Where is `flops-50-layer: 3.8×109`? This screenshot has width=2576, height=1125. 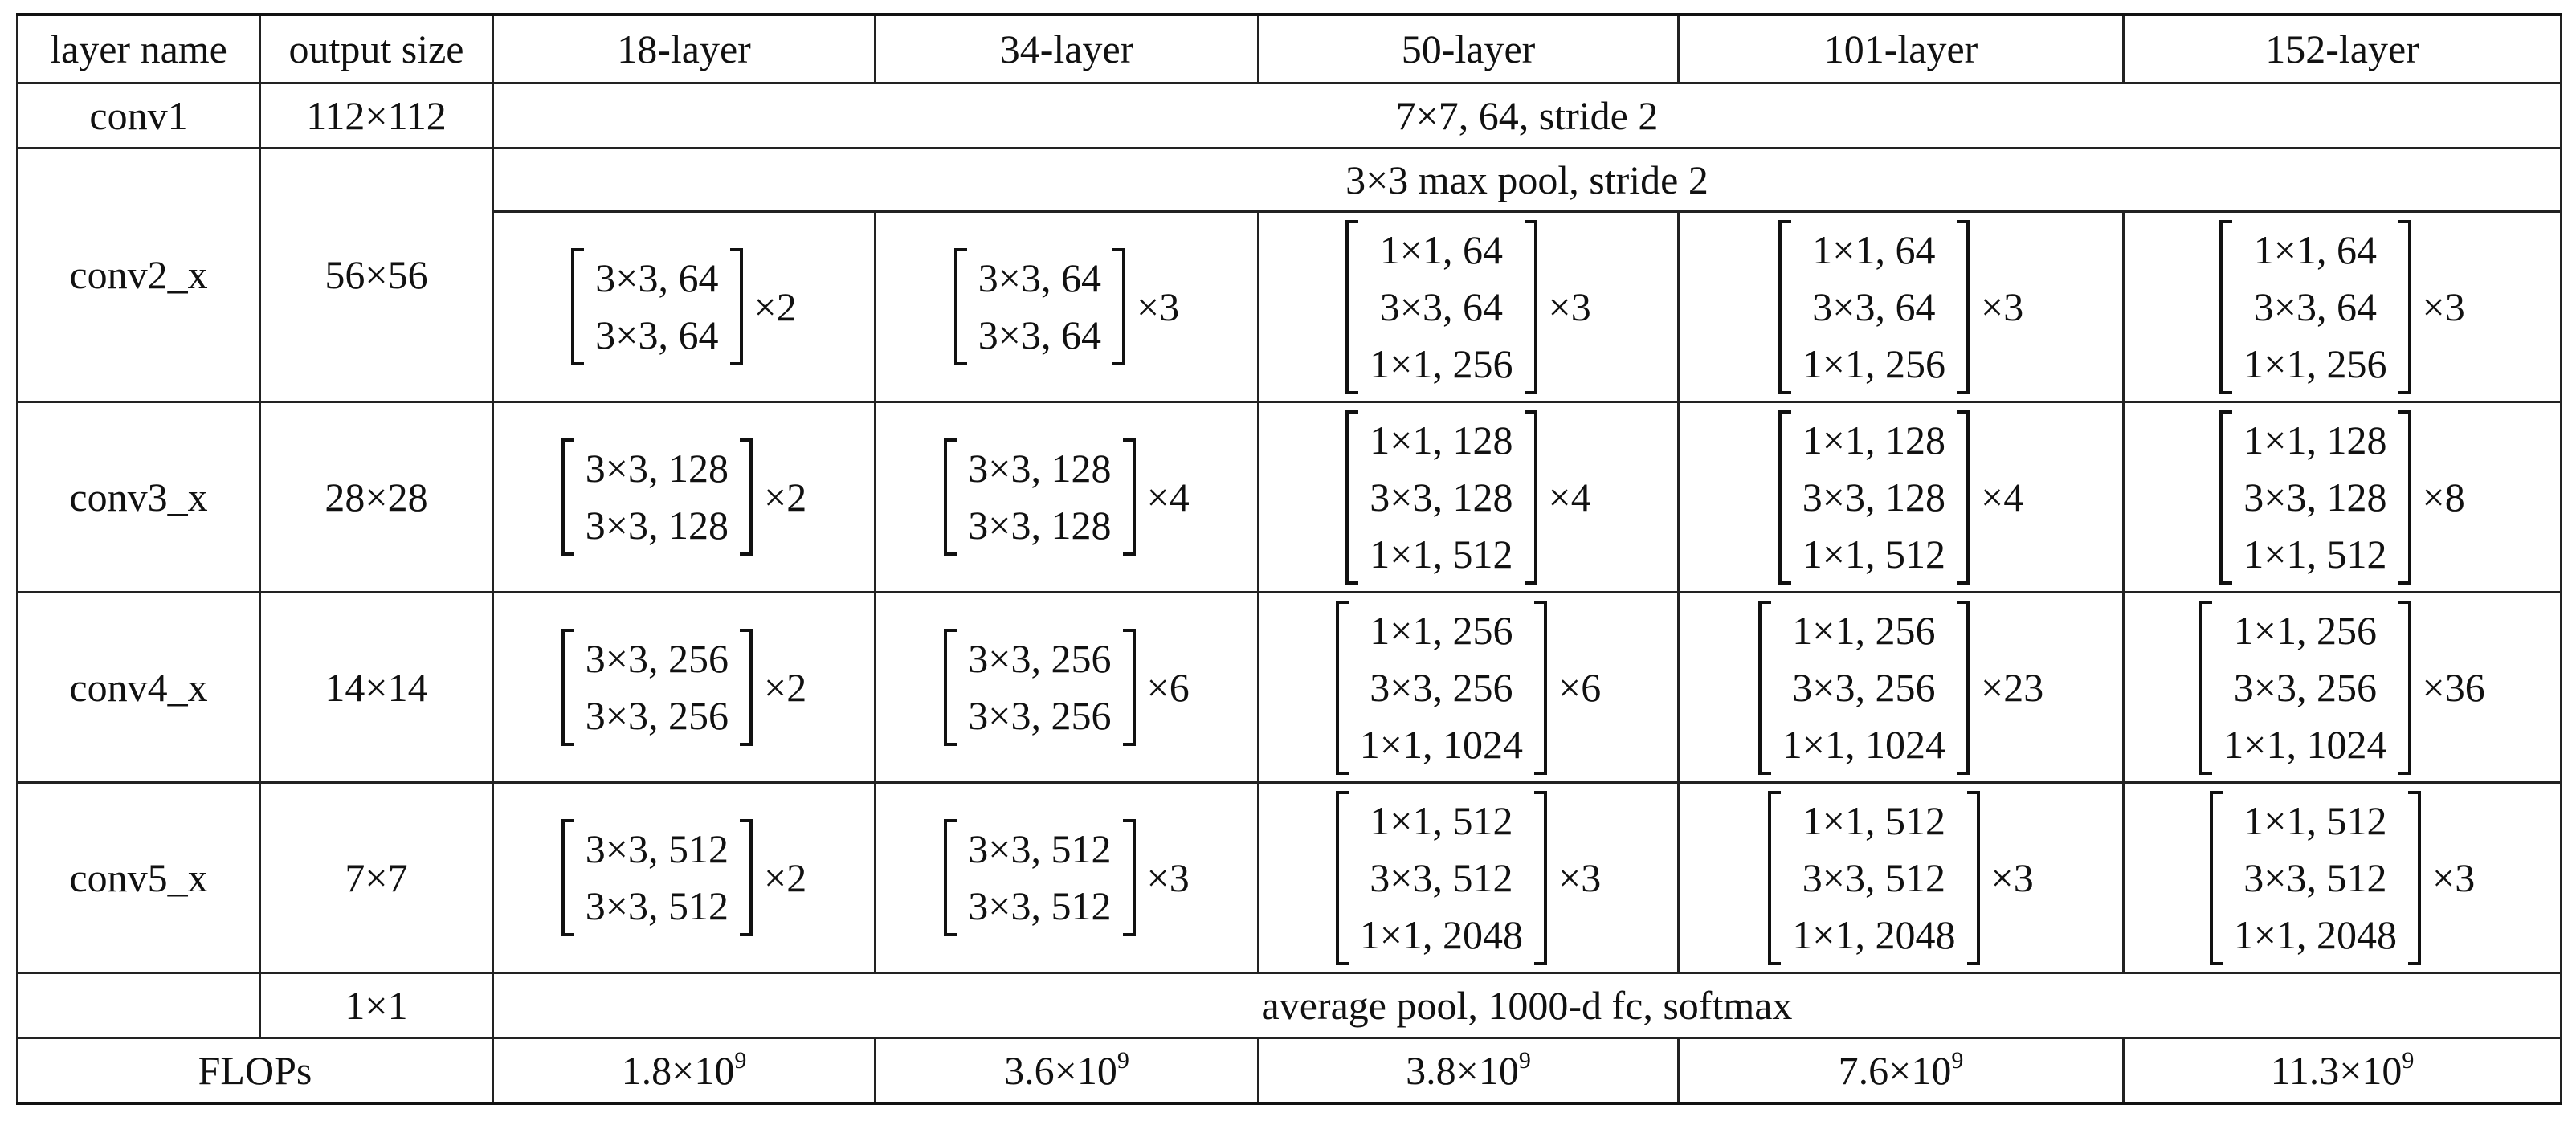 flops-50-layer: 3.8×109 is located at coordinates (1468, 1071).